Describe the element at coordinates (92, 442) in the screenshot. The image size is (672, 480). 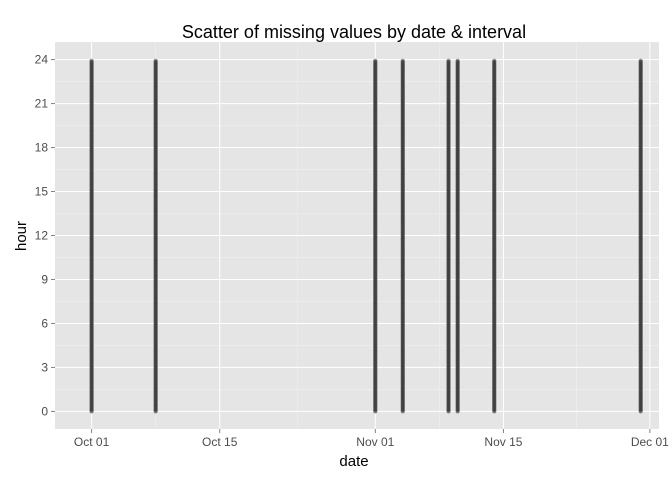
I see `x-tick-label: Oct 01` at that location.